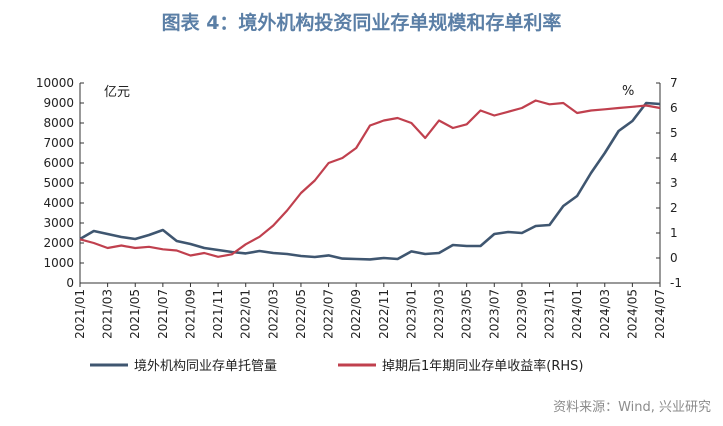  What do you see at coordinates (411, 314) in the screenshot?
I see `x-tick-label: 2023/01` at bounding box center [411, 314].